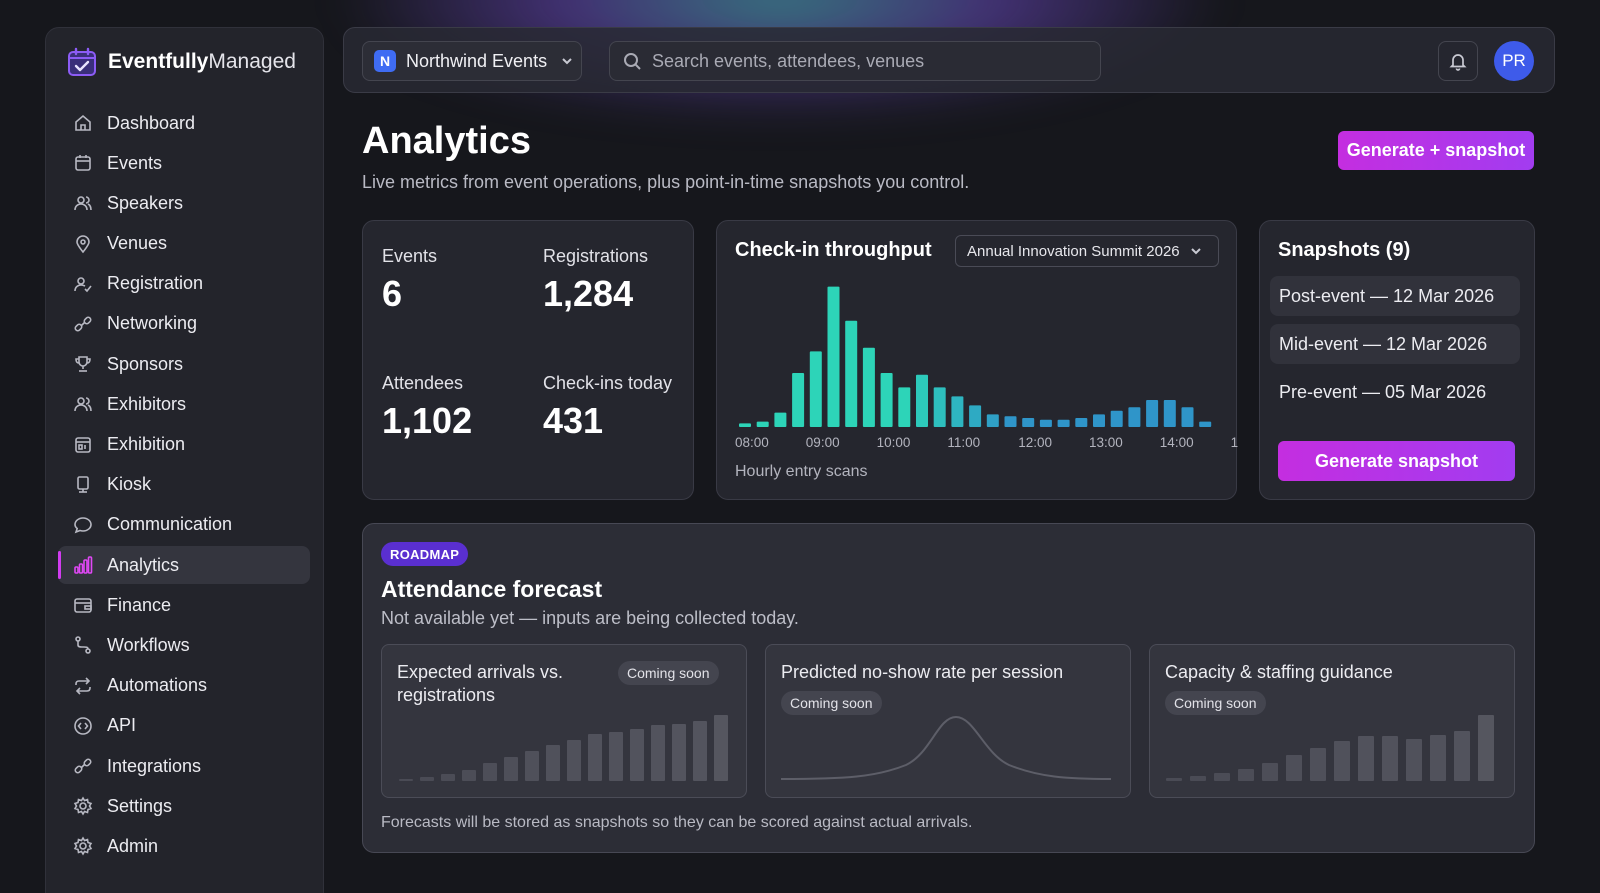  What do you see at coordinates (135, 162) in the screenshot?
I see `sidebar-item-label: Events` at bounding box center [135, 162].